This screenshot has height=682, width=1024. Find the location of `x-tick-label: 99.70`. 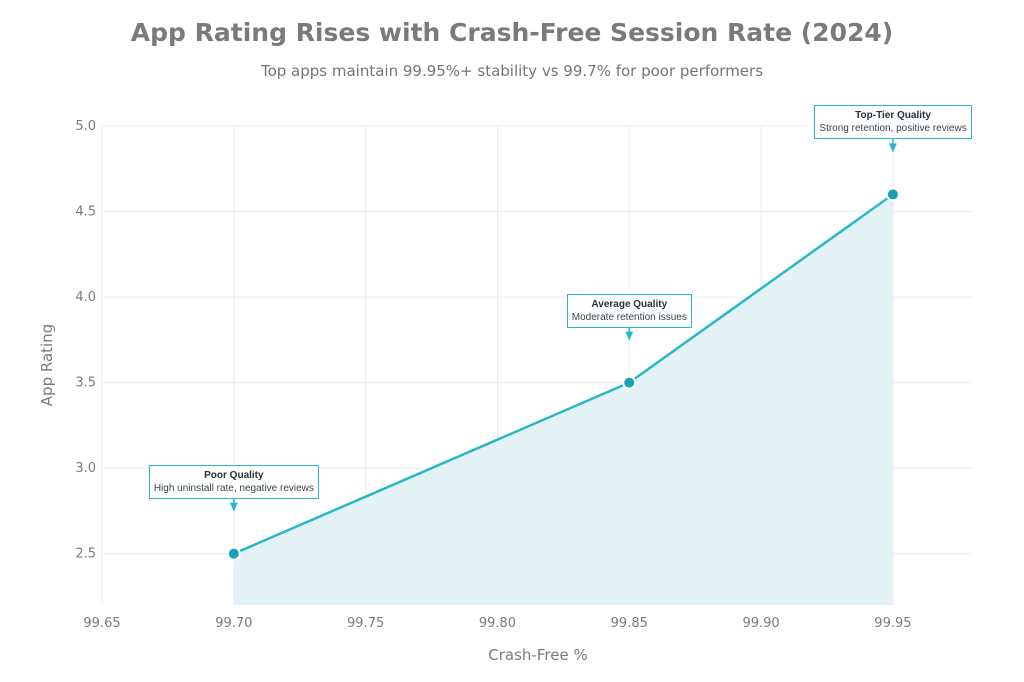

x-tick-label: 99.70 is located at coordinates (233, 623).